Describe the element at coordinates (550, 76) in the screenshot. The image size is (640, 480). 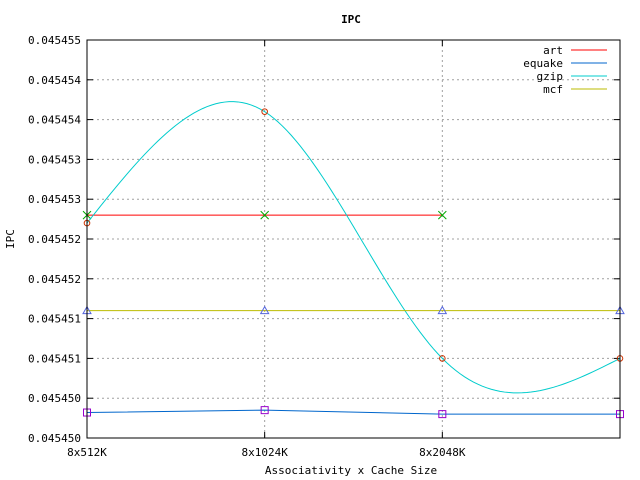
I see `legend-label: gzip` at that location.